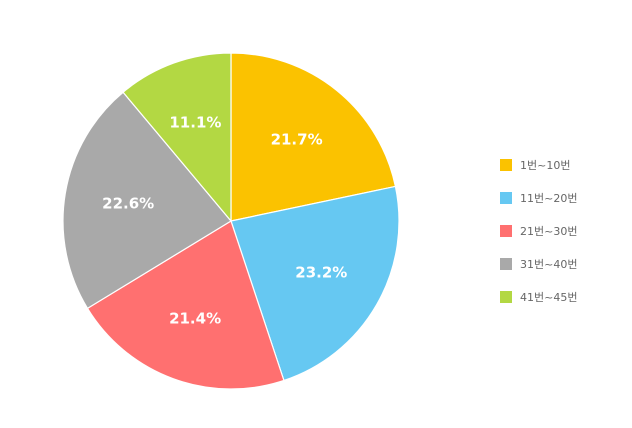 The image size is (632, 428). Describe the element at coordinates (549, 231) in the screenshot. I see `legend-label: 21번~30번` at that location.